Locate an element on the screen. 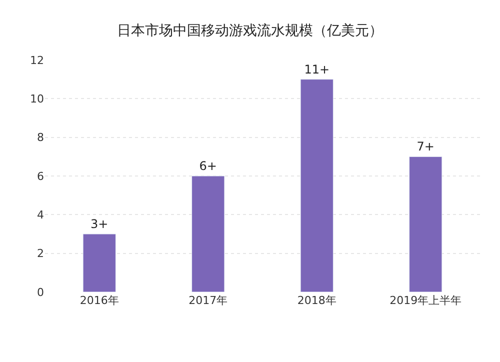 This screenshot has width=500, height=362. x-tick-label: 2016年 is located at coordinates (99, 300).